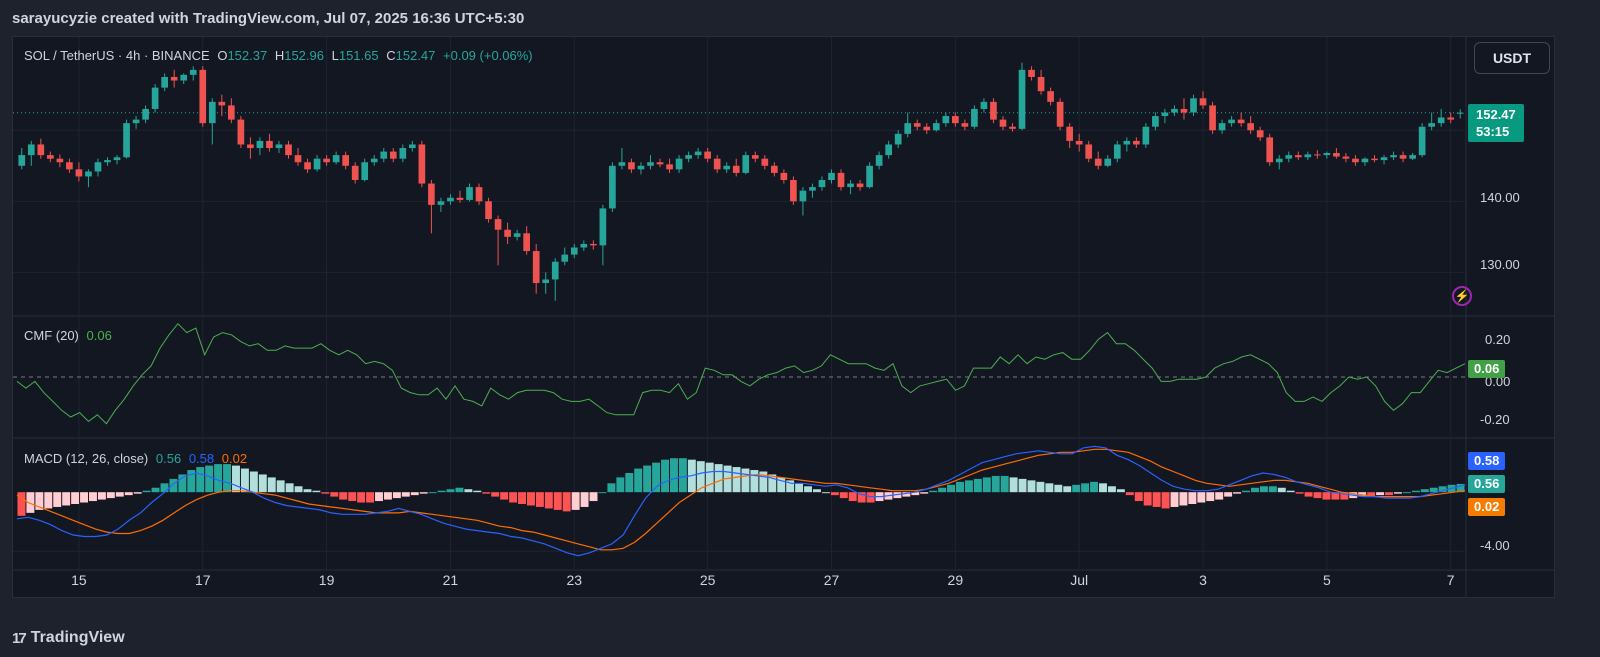  I want to click on footer-brand: 17 TradingView, so click(68, 638).